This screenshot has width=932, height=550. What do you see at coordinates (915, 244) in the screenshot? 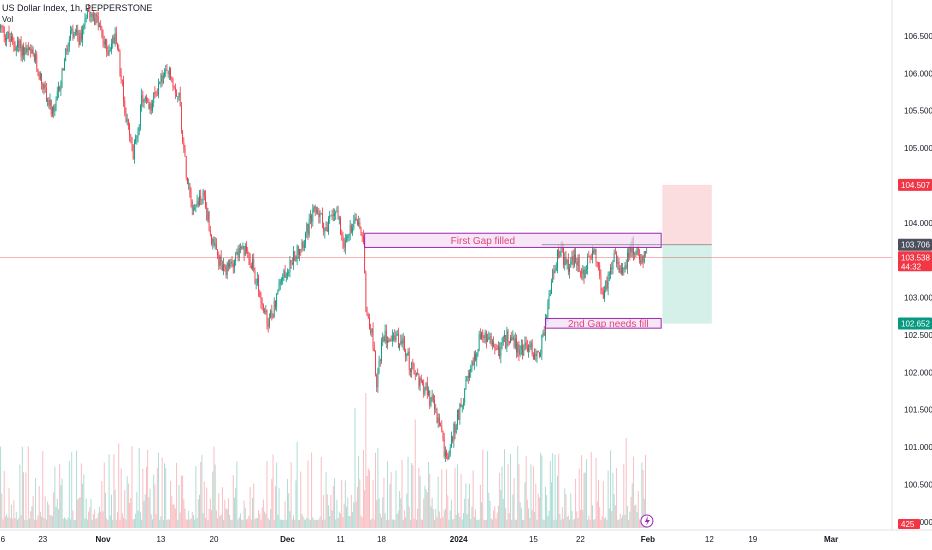
I see `price-tag-box` at bounding box center [915, 244].